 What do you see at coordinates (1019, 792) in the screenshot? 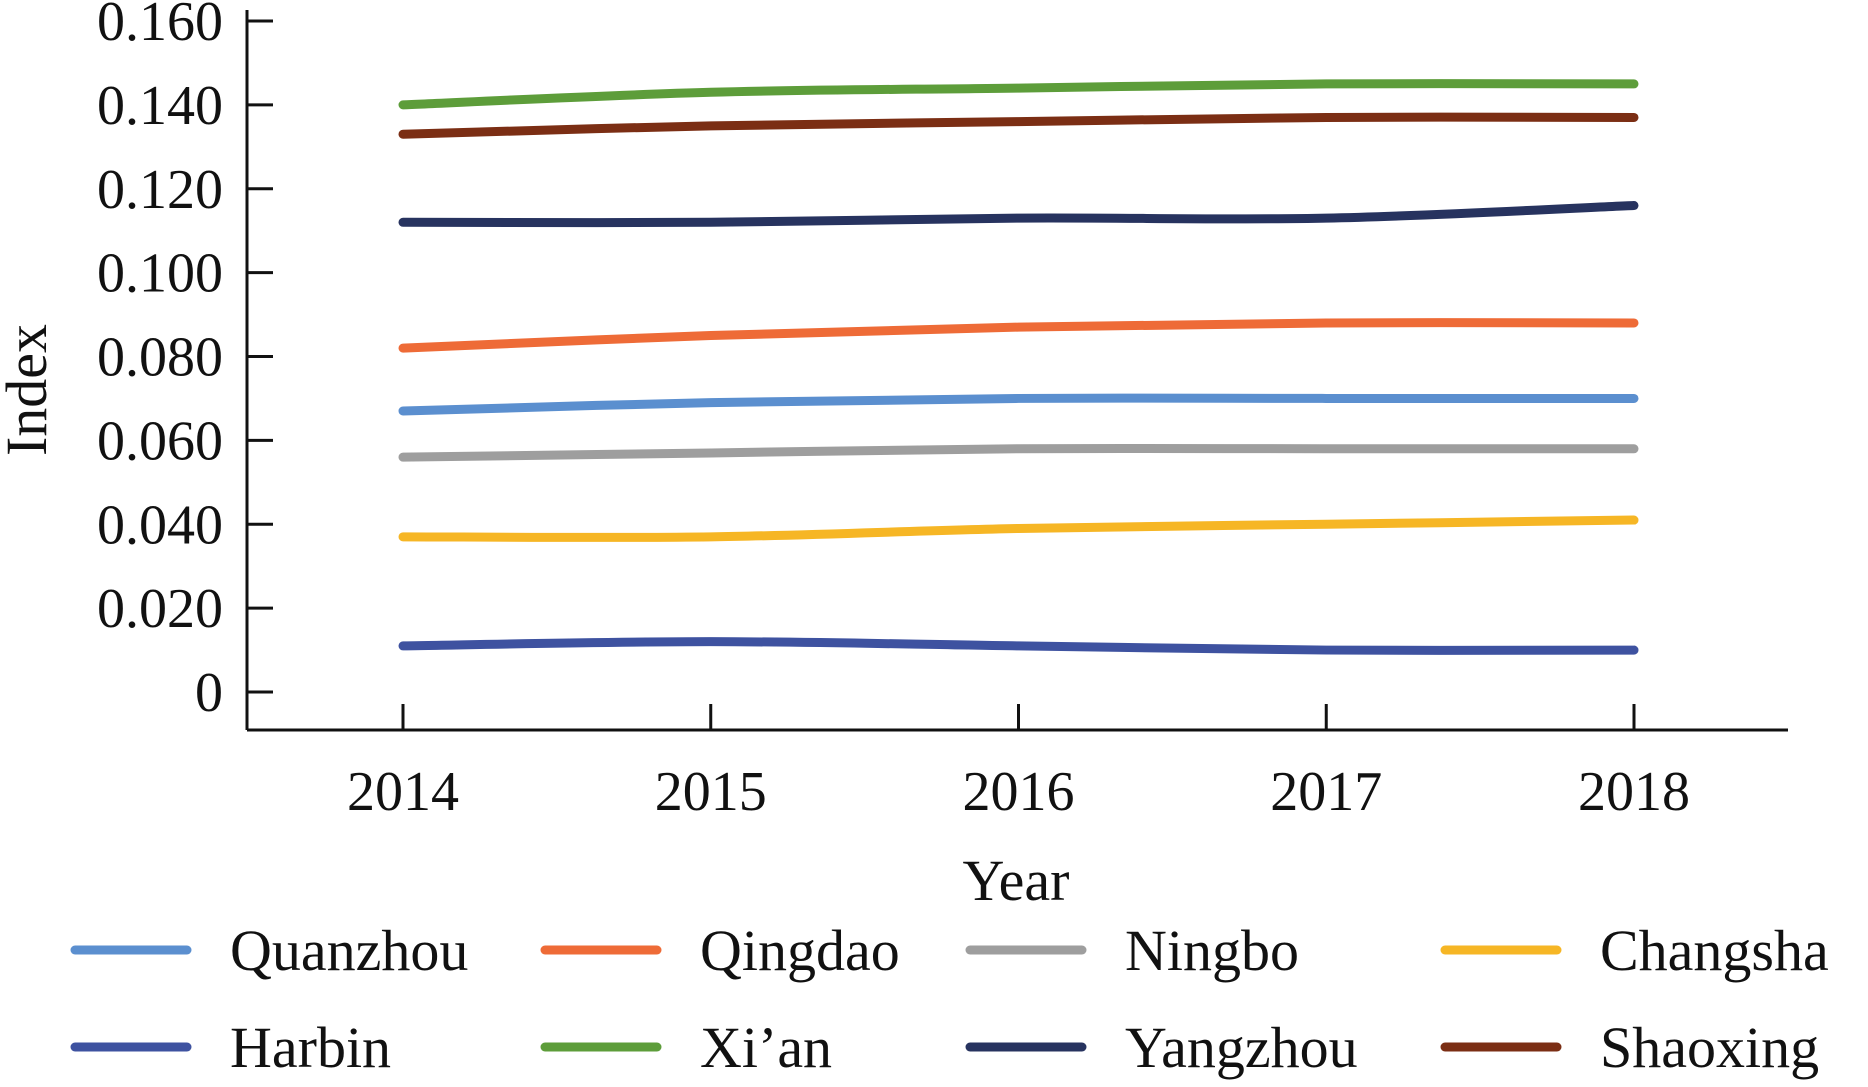
I see `x-tick-label: 2016` at bounding box center [1019, 792].